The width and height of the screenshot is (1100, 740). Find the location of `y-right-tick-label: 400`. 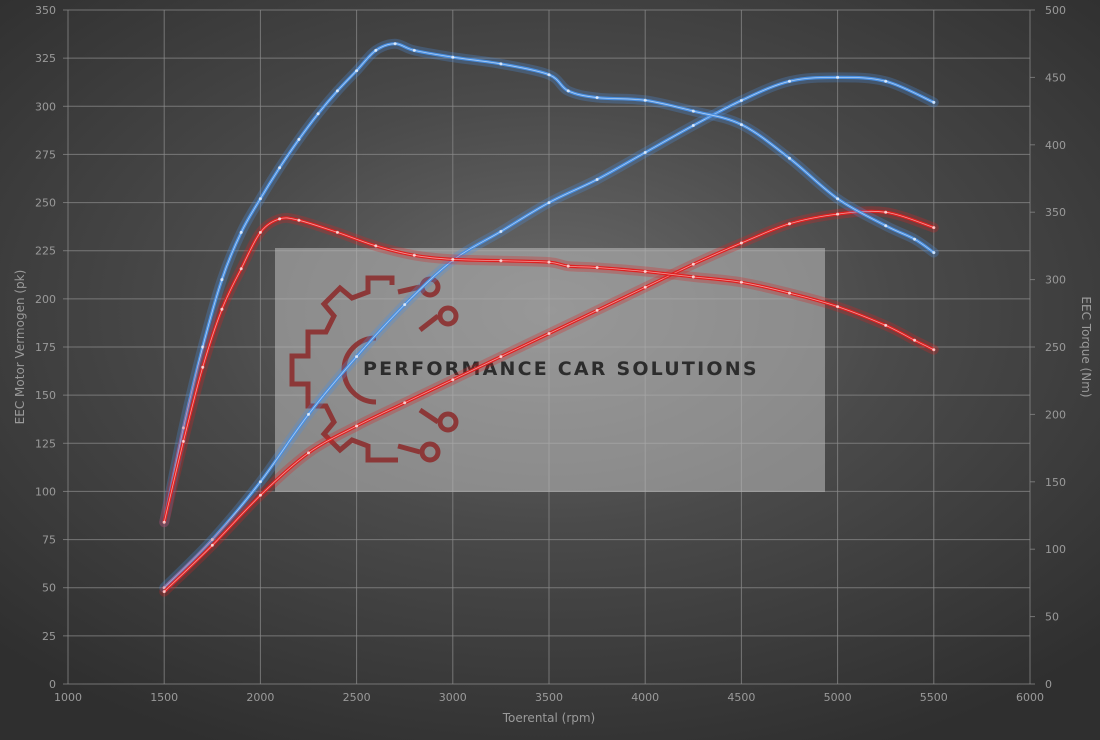

y-right-tick-label: 400 is located at coordinates (1055, 145).